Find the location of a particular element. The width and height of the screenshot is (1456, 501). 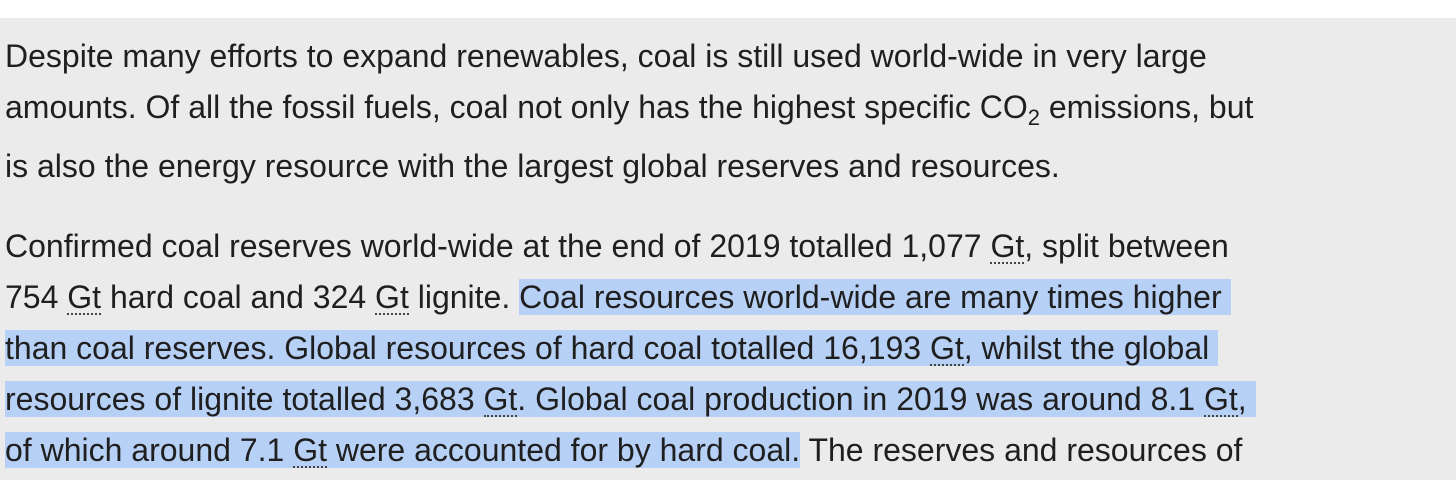

text: emissions, but is located at coordinates (1146, 107).